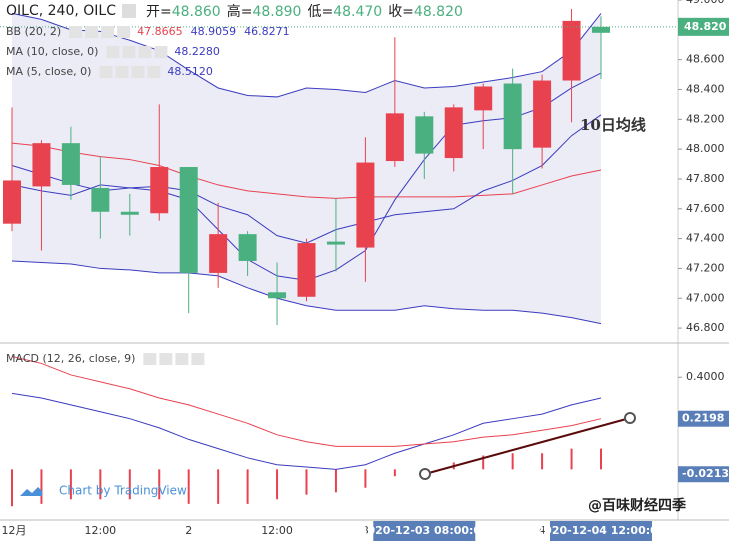 This screenshot has height=541, width=729. Describe the element at coordinates (306, 431) in the screenshot. I see `macd-line` at that location.